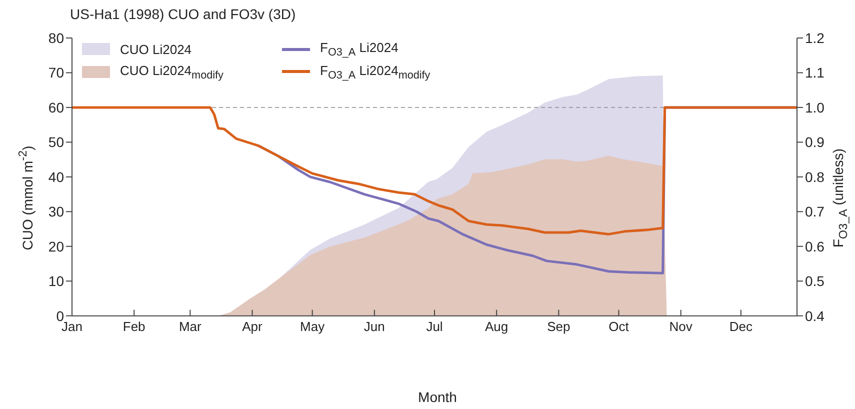 The image size is (855, 409). What do you see at coordinates (375, 72) in the screenshot?
I see `legend-label: F$_{O3_A}$ Li2024$_{modify}$` at bounding box center [375, 72].